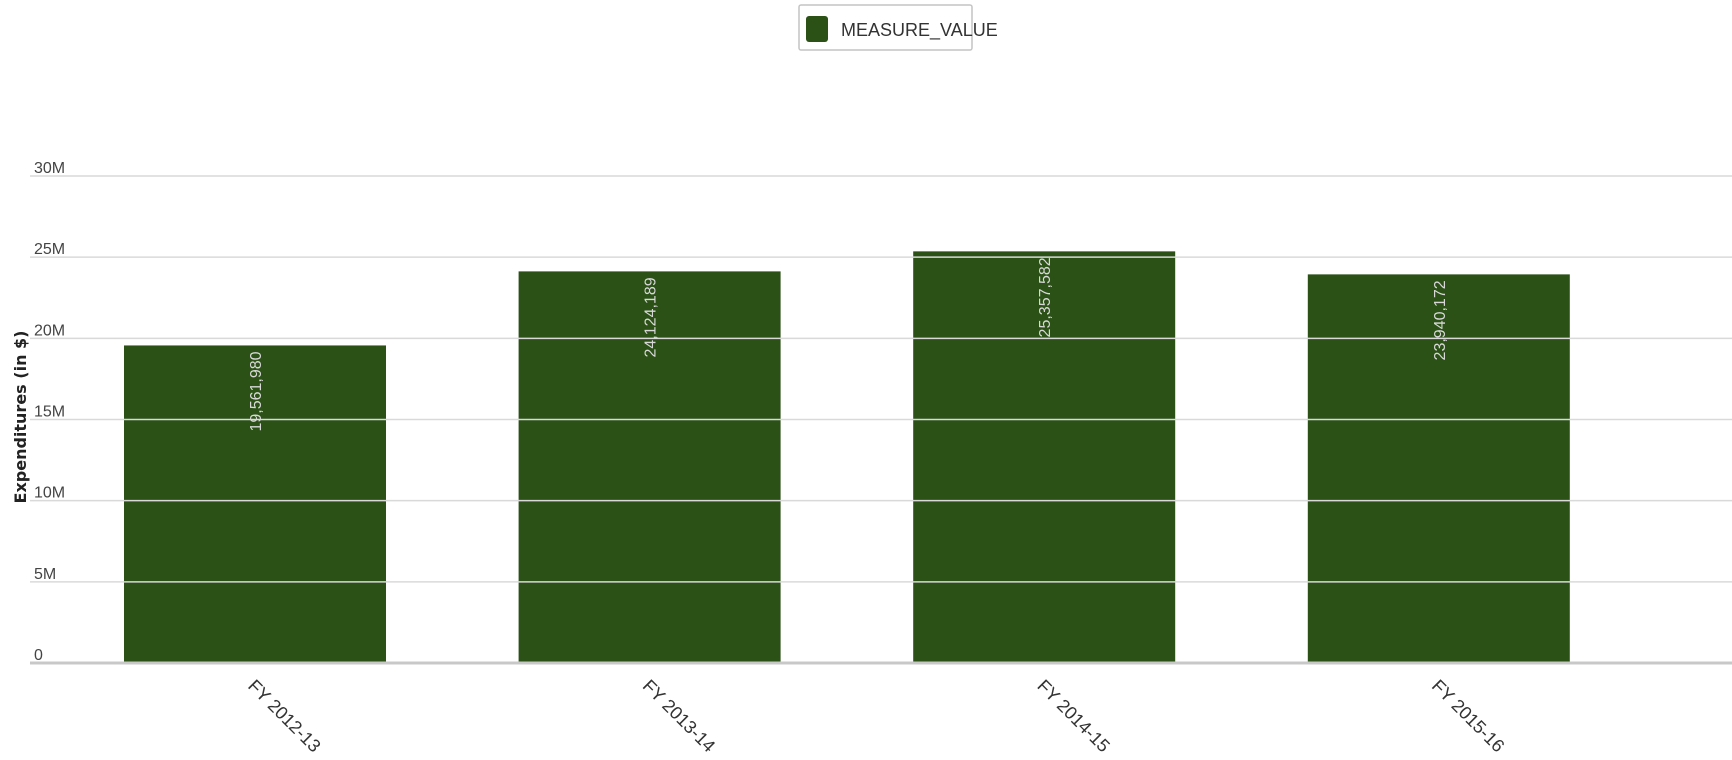 This screenshot has width=1732, height=760. Describe the element at coordinates (45, 574) in the screenshot. I see `y-tick-label: 5M` at that location.